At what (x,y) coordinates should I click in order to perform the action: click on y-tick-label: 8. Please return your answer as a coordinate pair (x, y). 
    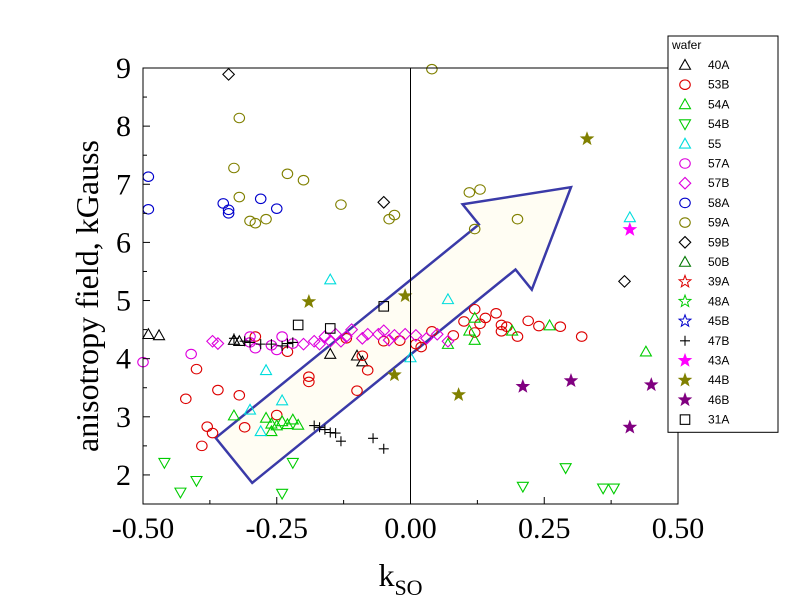
    Looking at the image, I should click on (123, 126).